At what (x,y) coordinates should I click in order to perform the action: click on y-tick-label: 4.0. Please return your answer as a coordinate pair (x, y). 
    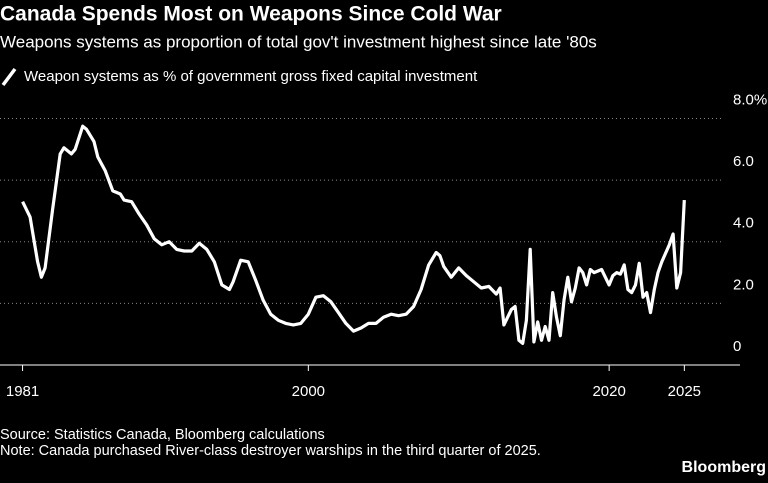
    Looking at the image, I should click on (743, 223).